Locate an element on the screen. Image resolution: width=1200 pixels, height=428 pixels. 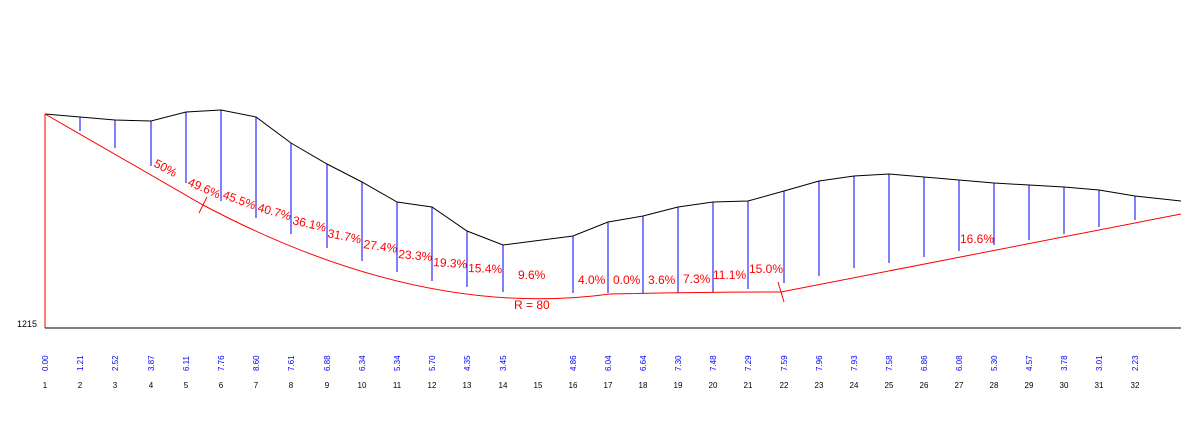
depth-value: 6.08 is located at coordinates (959, 363).